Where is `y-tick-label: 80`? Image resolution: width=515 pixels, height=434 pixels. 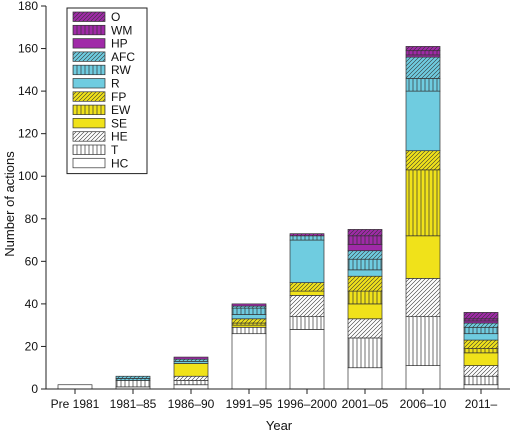
y-tick-label: 80 is located at coordinates (32, 219).